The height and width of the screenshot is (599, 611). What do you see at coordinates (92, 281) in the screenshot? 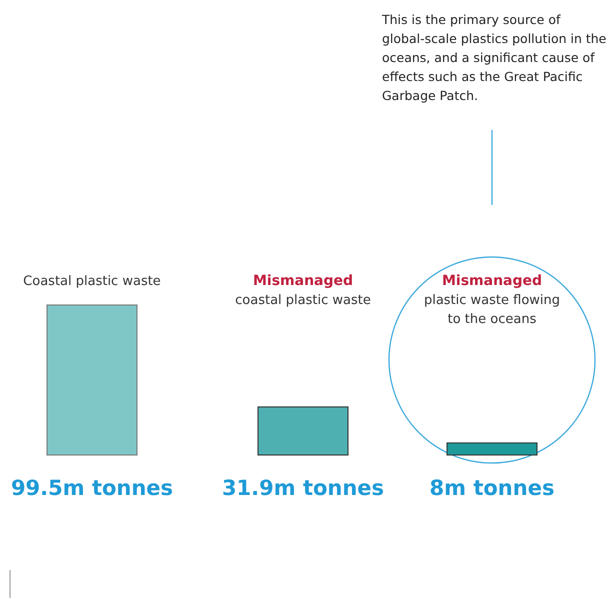
I see `x-tick-label: Coastal plastic waste` at bounding box center [92, 281].